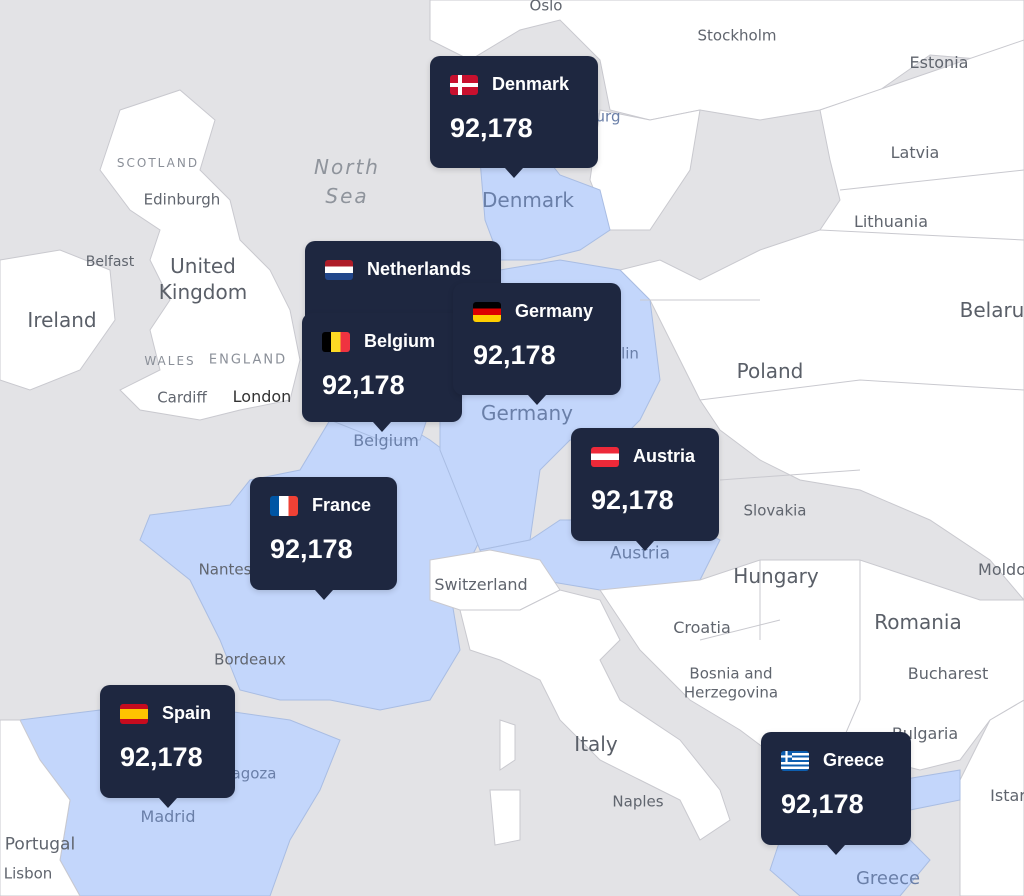 Image resolution: width=1024 pixels, height=896 pixels. Describe the element at coordinates (250, 659) in the screenshot. I see `label-bordeaux: Bordeaux` at that location.